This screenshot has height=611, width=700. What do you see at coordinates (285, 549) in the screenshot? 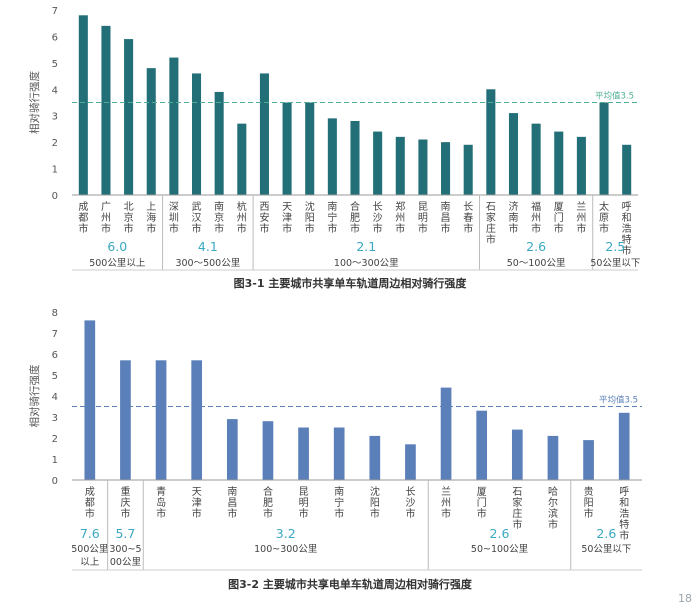
I see `group-distance-label: 100~300公里` at bounding box center [285, 549].